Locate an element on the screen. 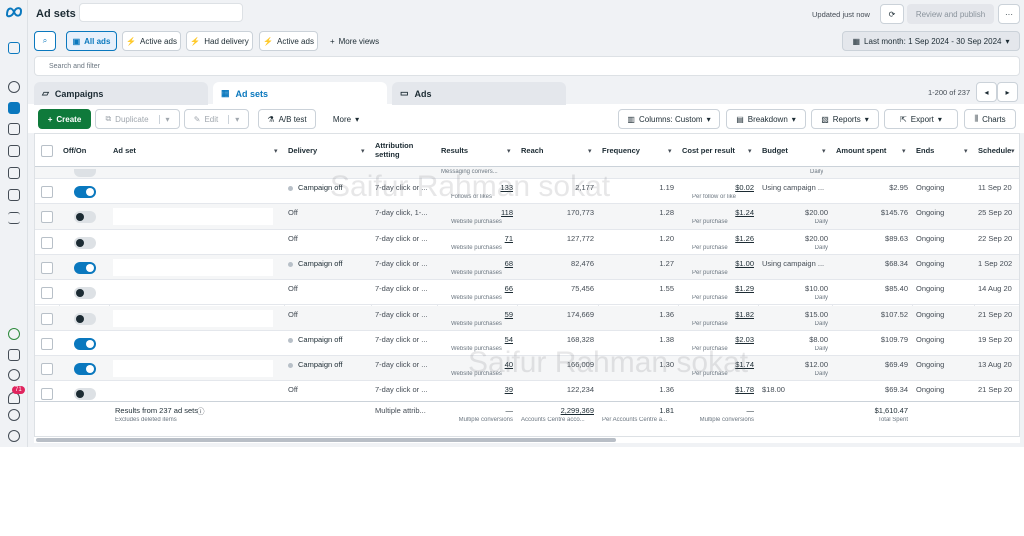 This screenshot has height=536, width=1024. column-header: Reach is located at coordinates (557, 150).